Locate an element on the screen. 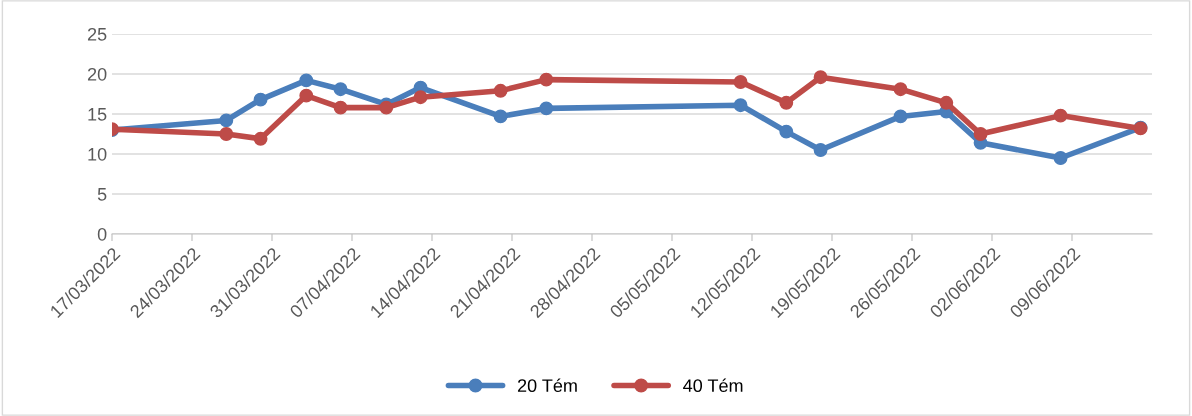  y-tick-label: 20 is located at coordinates (97, 74).